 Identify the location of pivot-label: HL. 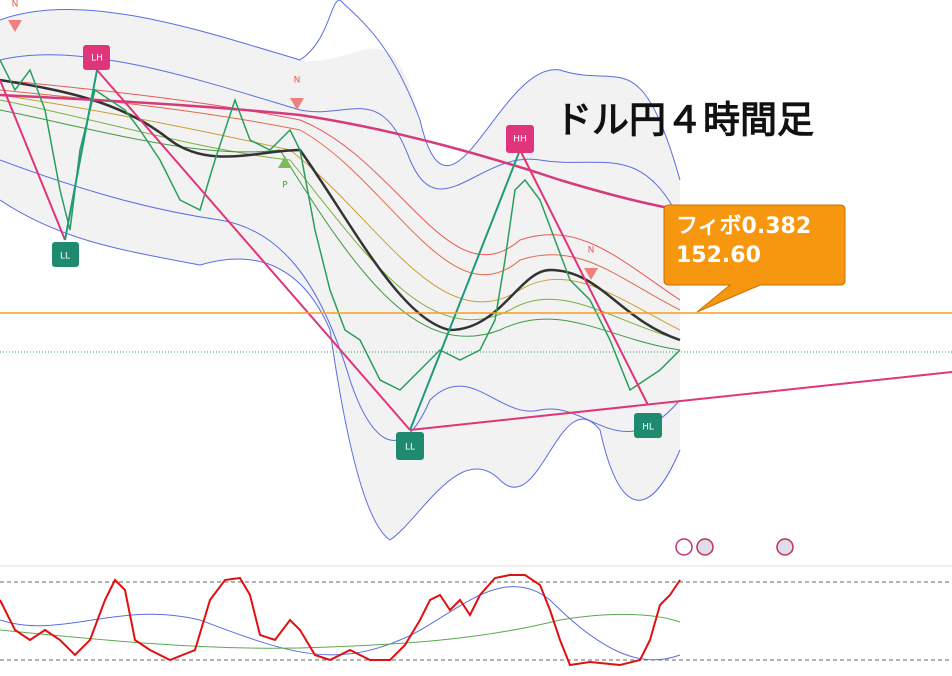
(648, 428).